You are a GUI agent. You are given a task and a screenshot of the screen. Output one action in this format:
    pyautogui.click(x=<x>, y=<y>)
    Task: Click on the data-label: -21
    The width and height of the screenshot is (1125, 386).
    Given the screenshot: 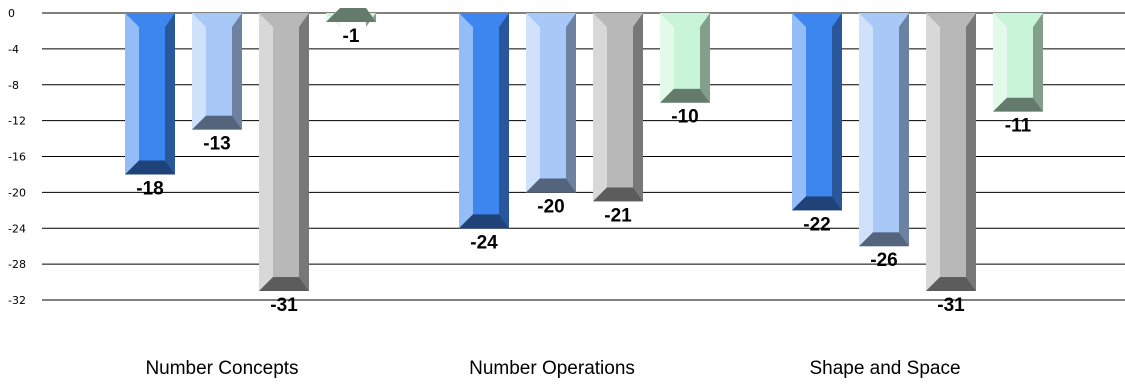 What is the action you would take?
    pyautogui.click(x=618, y=215)
    